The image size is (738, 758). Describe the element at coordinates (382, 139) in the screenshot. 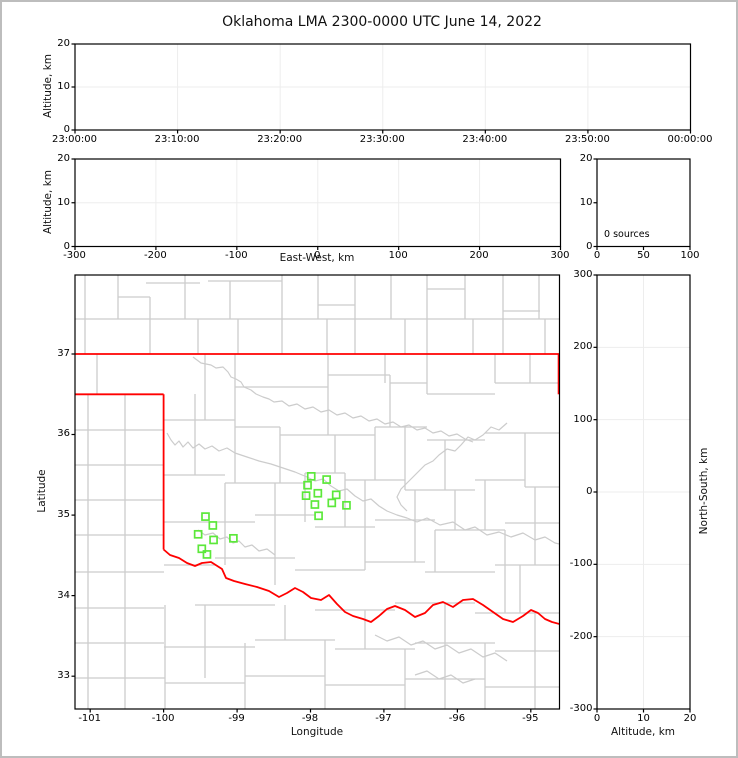

I see `x-tick-label: 23:30:00` at that location.